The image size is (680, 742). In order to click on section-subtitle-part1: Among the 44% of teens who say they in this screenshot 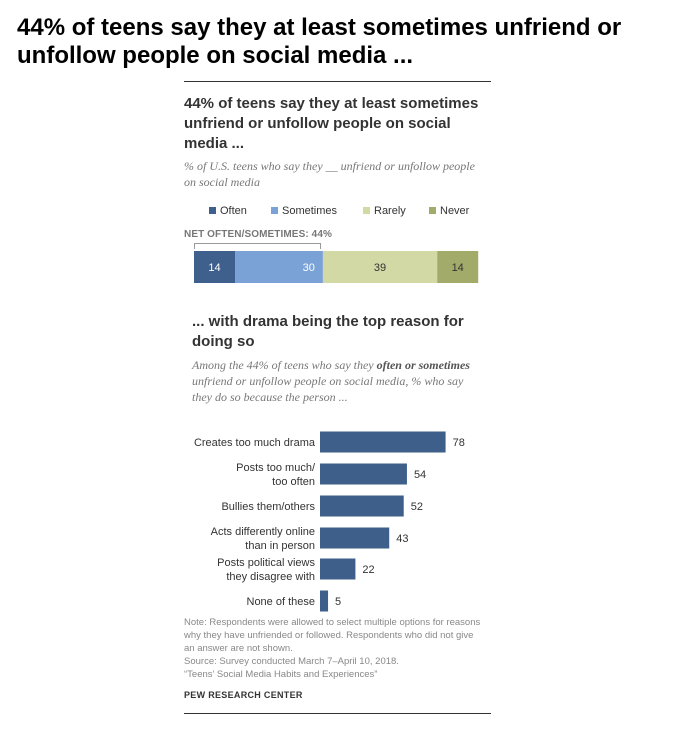, I will do `click(284, 365)`.